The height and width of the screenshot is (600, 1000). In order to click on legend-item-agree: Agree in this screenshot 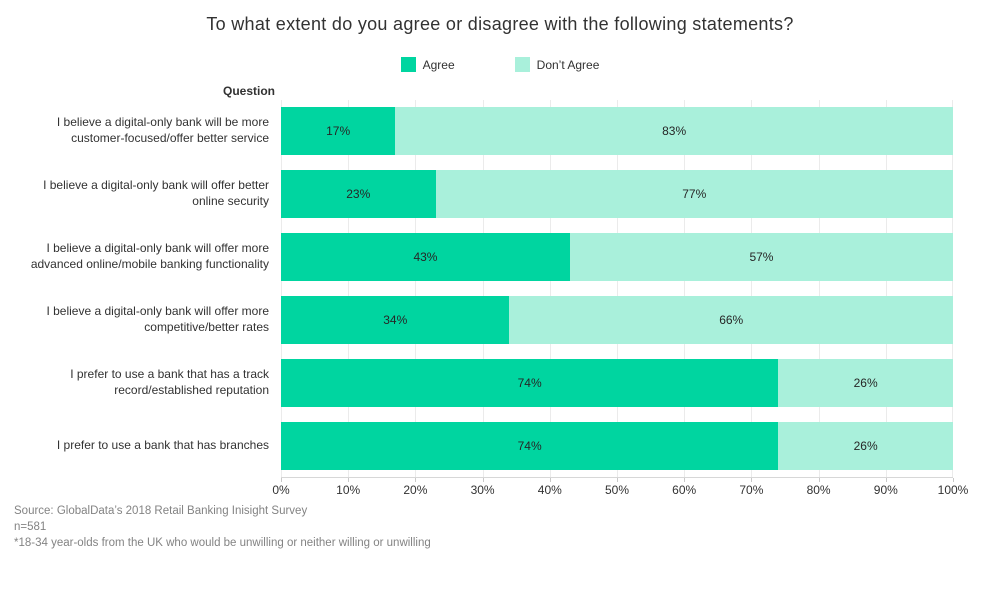, I will do `click(427, 64)`.